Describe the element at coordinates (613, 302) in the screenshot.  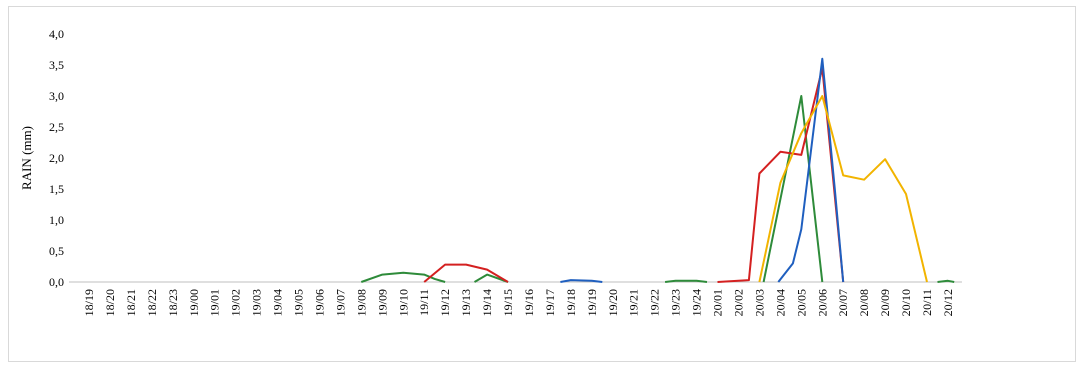
I see `x-tick-label: 19/20` at that location.